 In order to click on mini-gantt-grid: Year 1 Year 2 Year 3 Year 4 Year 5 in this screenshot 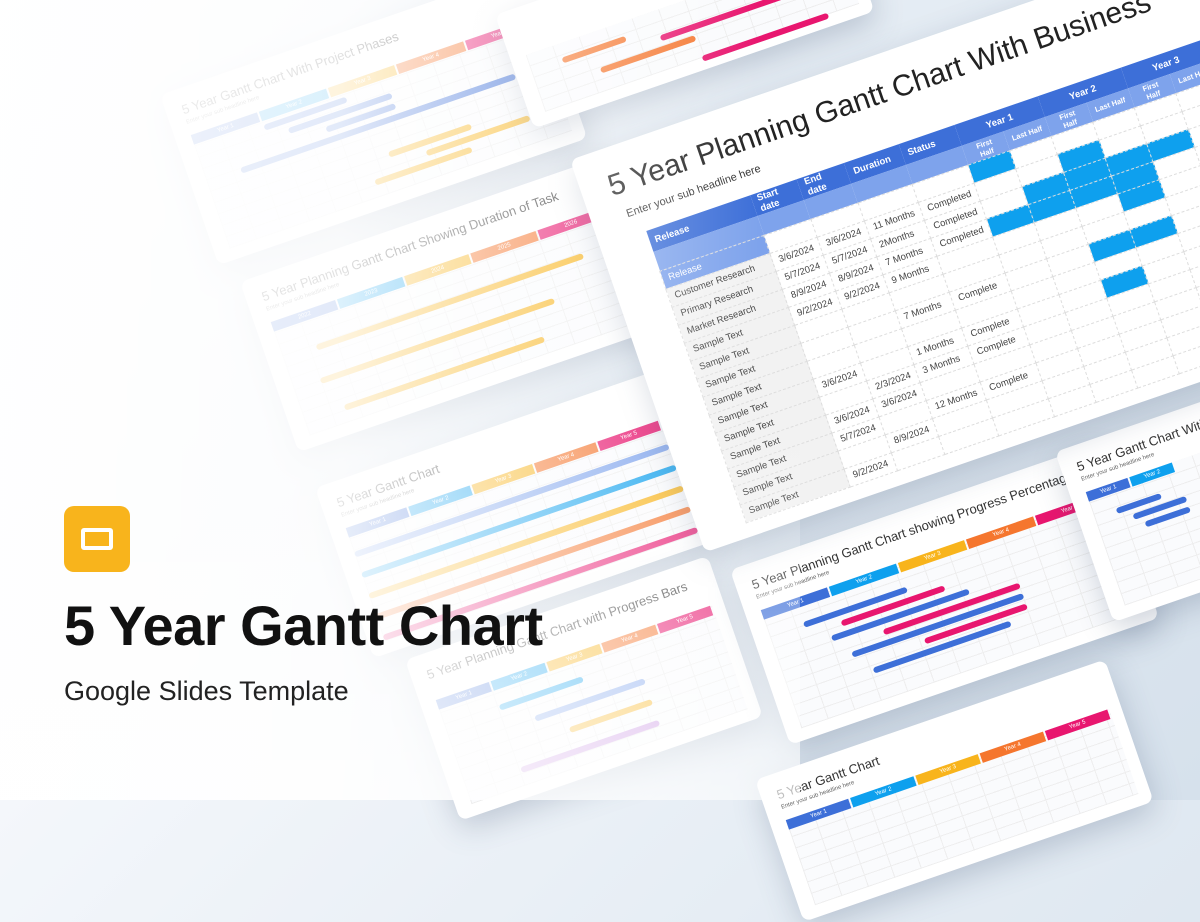, I will do `click(962, 807)`.